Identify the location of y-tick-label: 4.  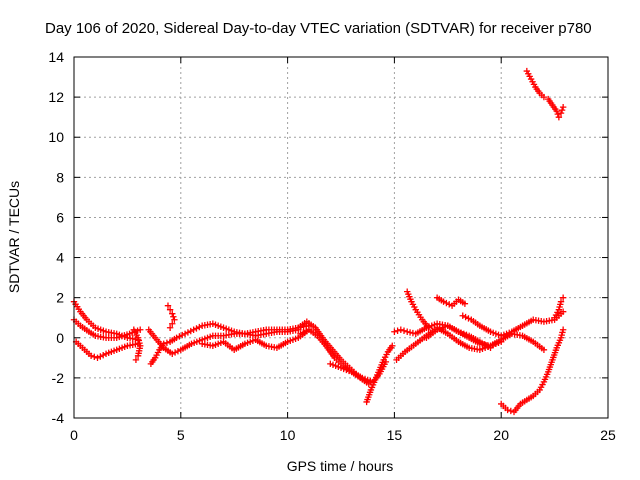
(60, 258).